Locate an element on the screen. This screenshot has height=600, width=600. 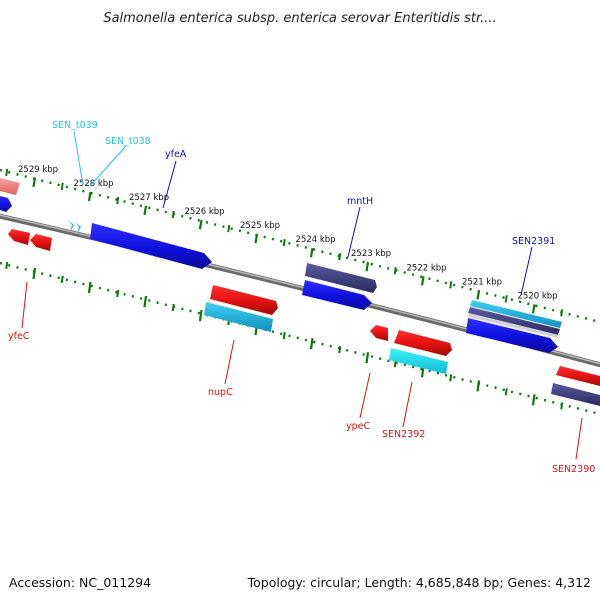
label-ypec: ypeC is located at coordinates (358, 426).